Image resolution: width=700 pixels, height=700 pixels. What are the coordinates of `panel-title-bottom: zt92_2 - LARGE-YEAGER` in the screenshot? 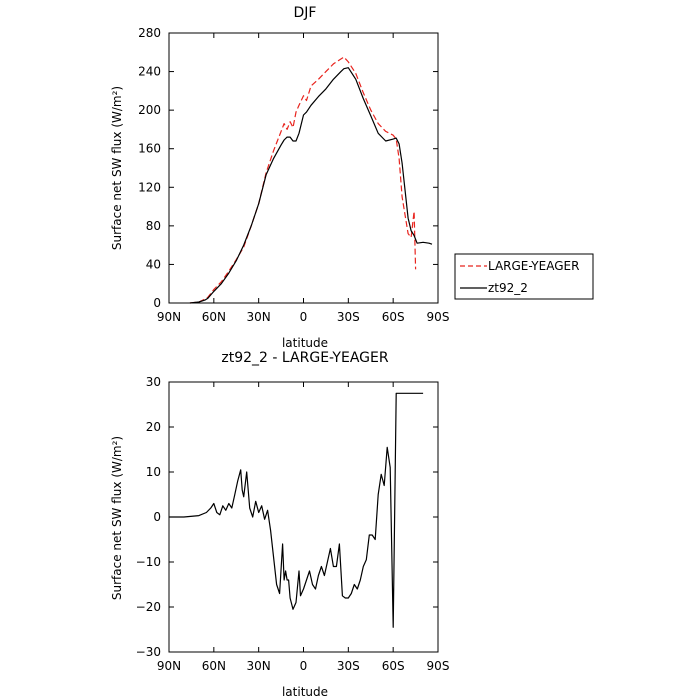 It's located at (304, 358).